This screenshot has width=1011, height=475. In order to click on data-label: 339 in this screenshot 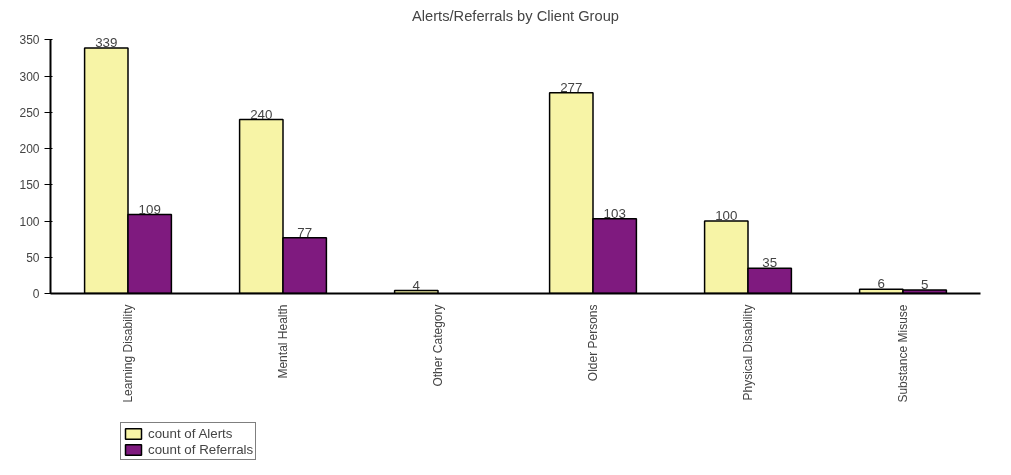, I will do `click(106, 42)`.